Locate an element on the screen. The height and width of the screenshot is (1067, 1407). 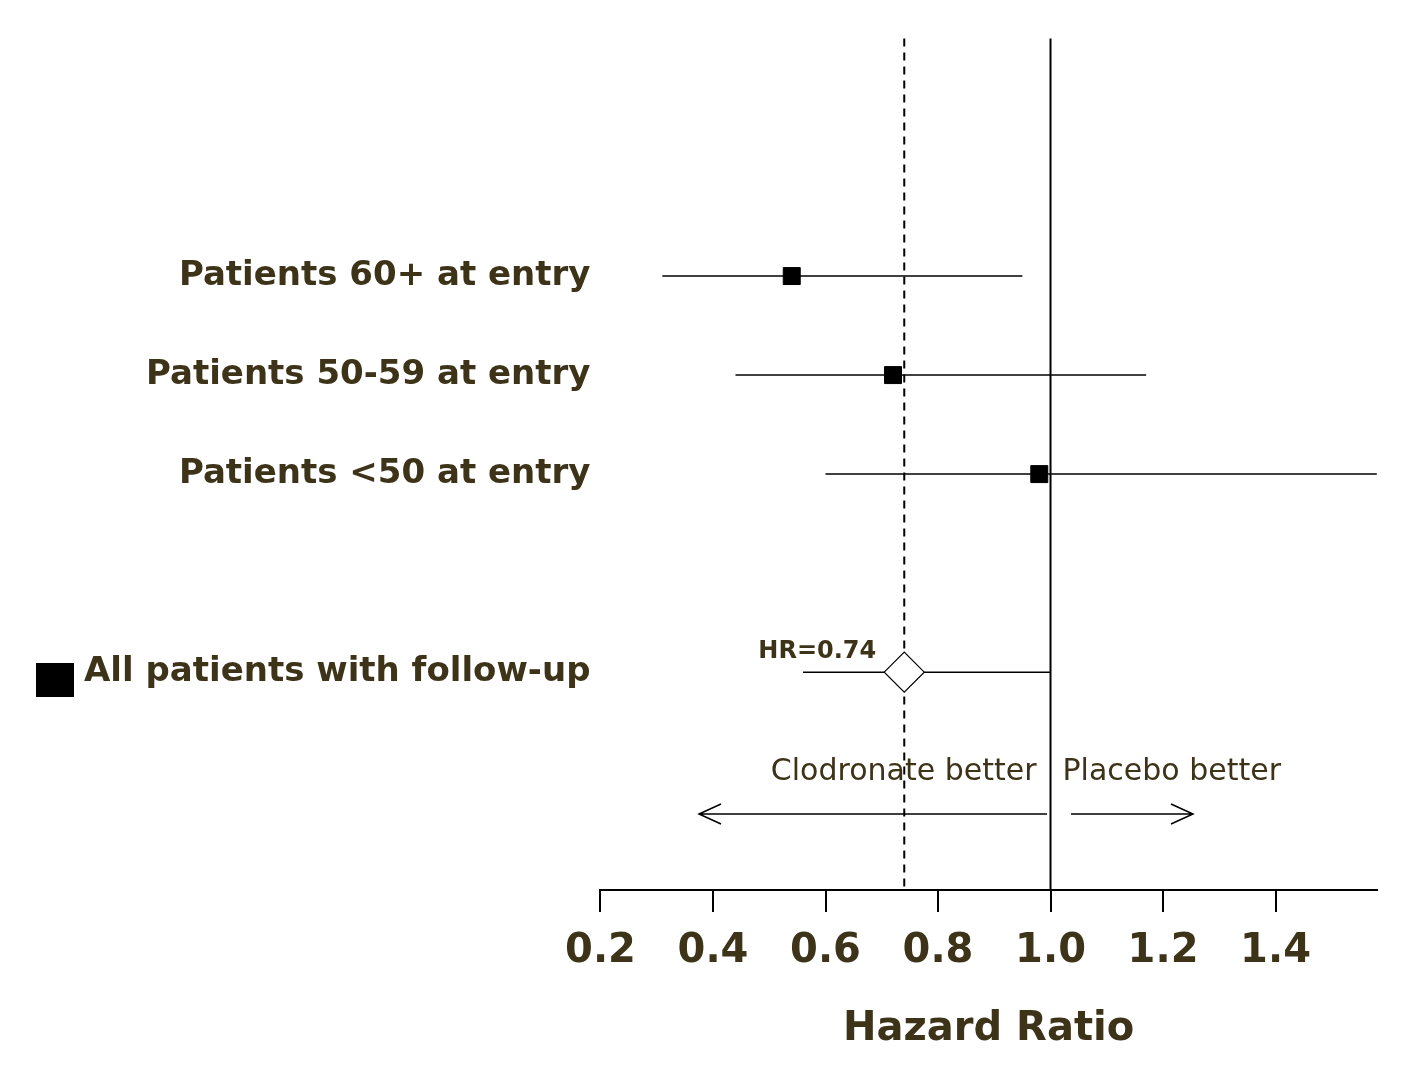
text: Clodronate better is located at coordinates (904, 769).